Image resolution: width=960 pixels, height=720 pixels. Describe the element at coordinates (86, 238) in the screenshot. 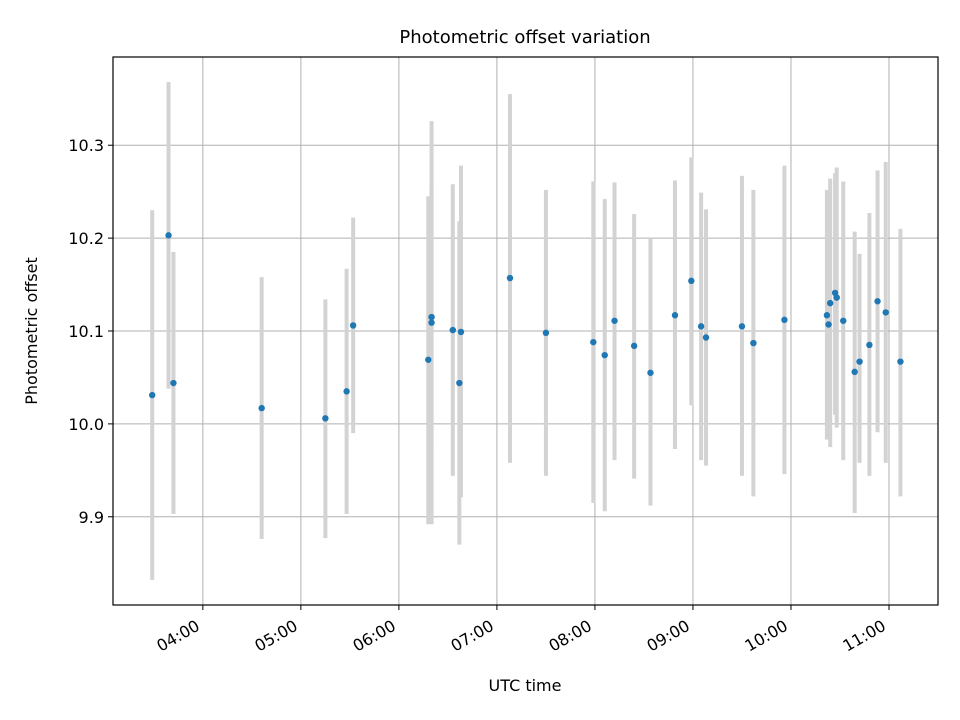

I see `y-tick-label: 10.2` at that location.